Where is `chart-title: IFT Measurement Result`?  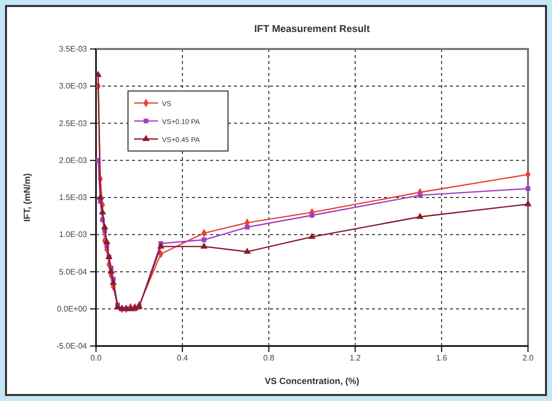
chart-title: IFT Measurement Result is located at coordinates (312, 29).